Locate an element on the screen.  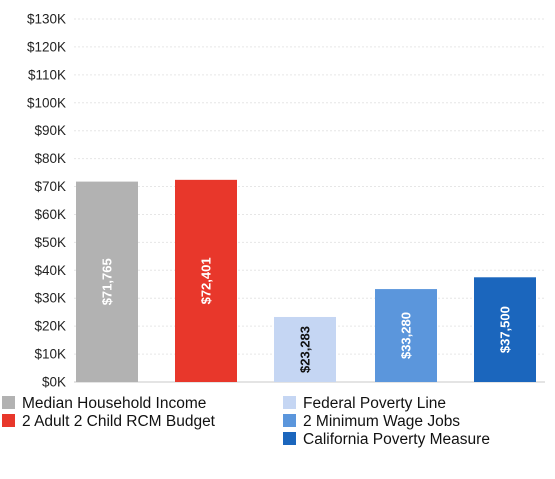
bar-value-label: $72,401 is located at coordinates (206, 280).